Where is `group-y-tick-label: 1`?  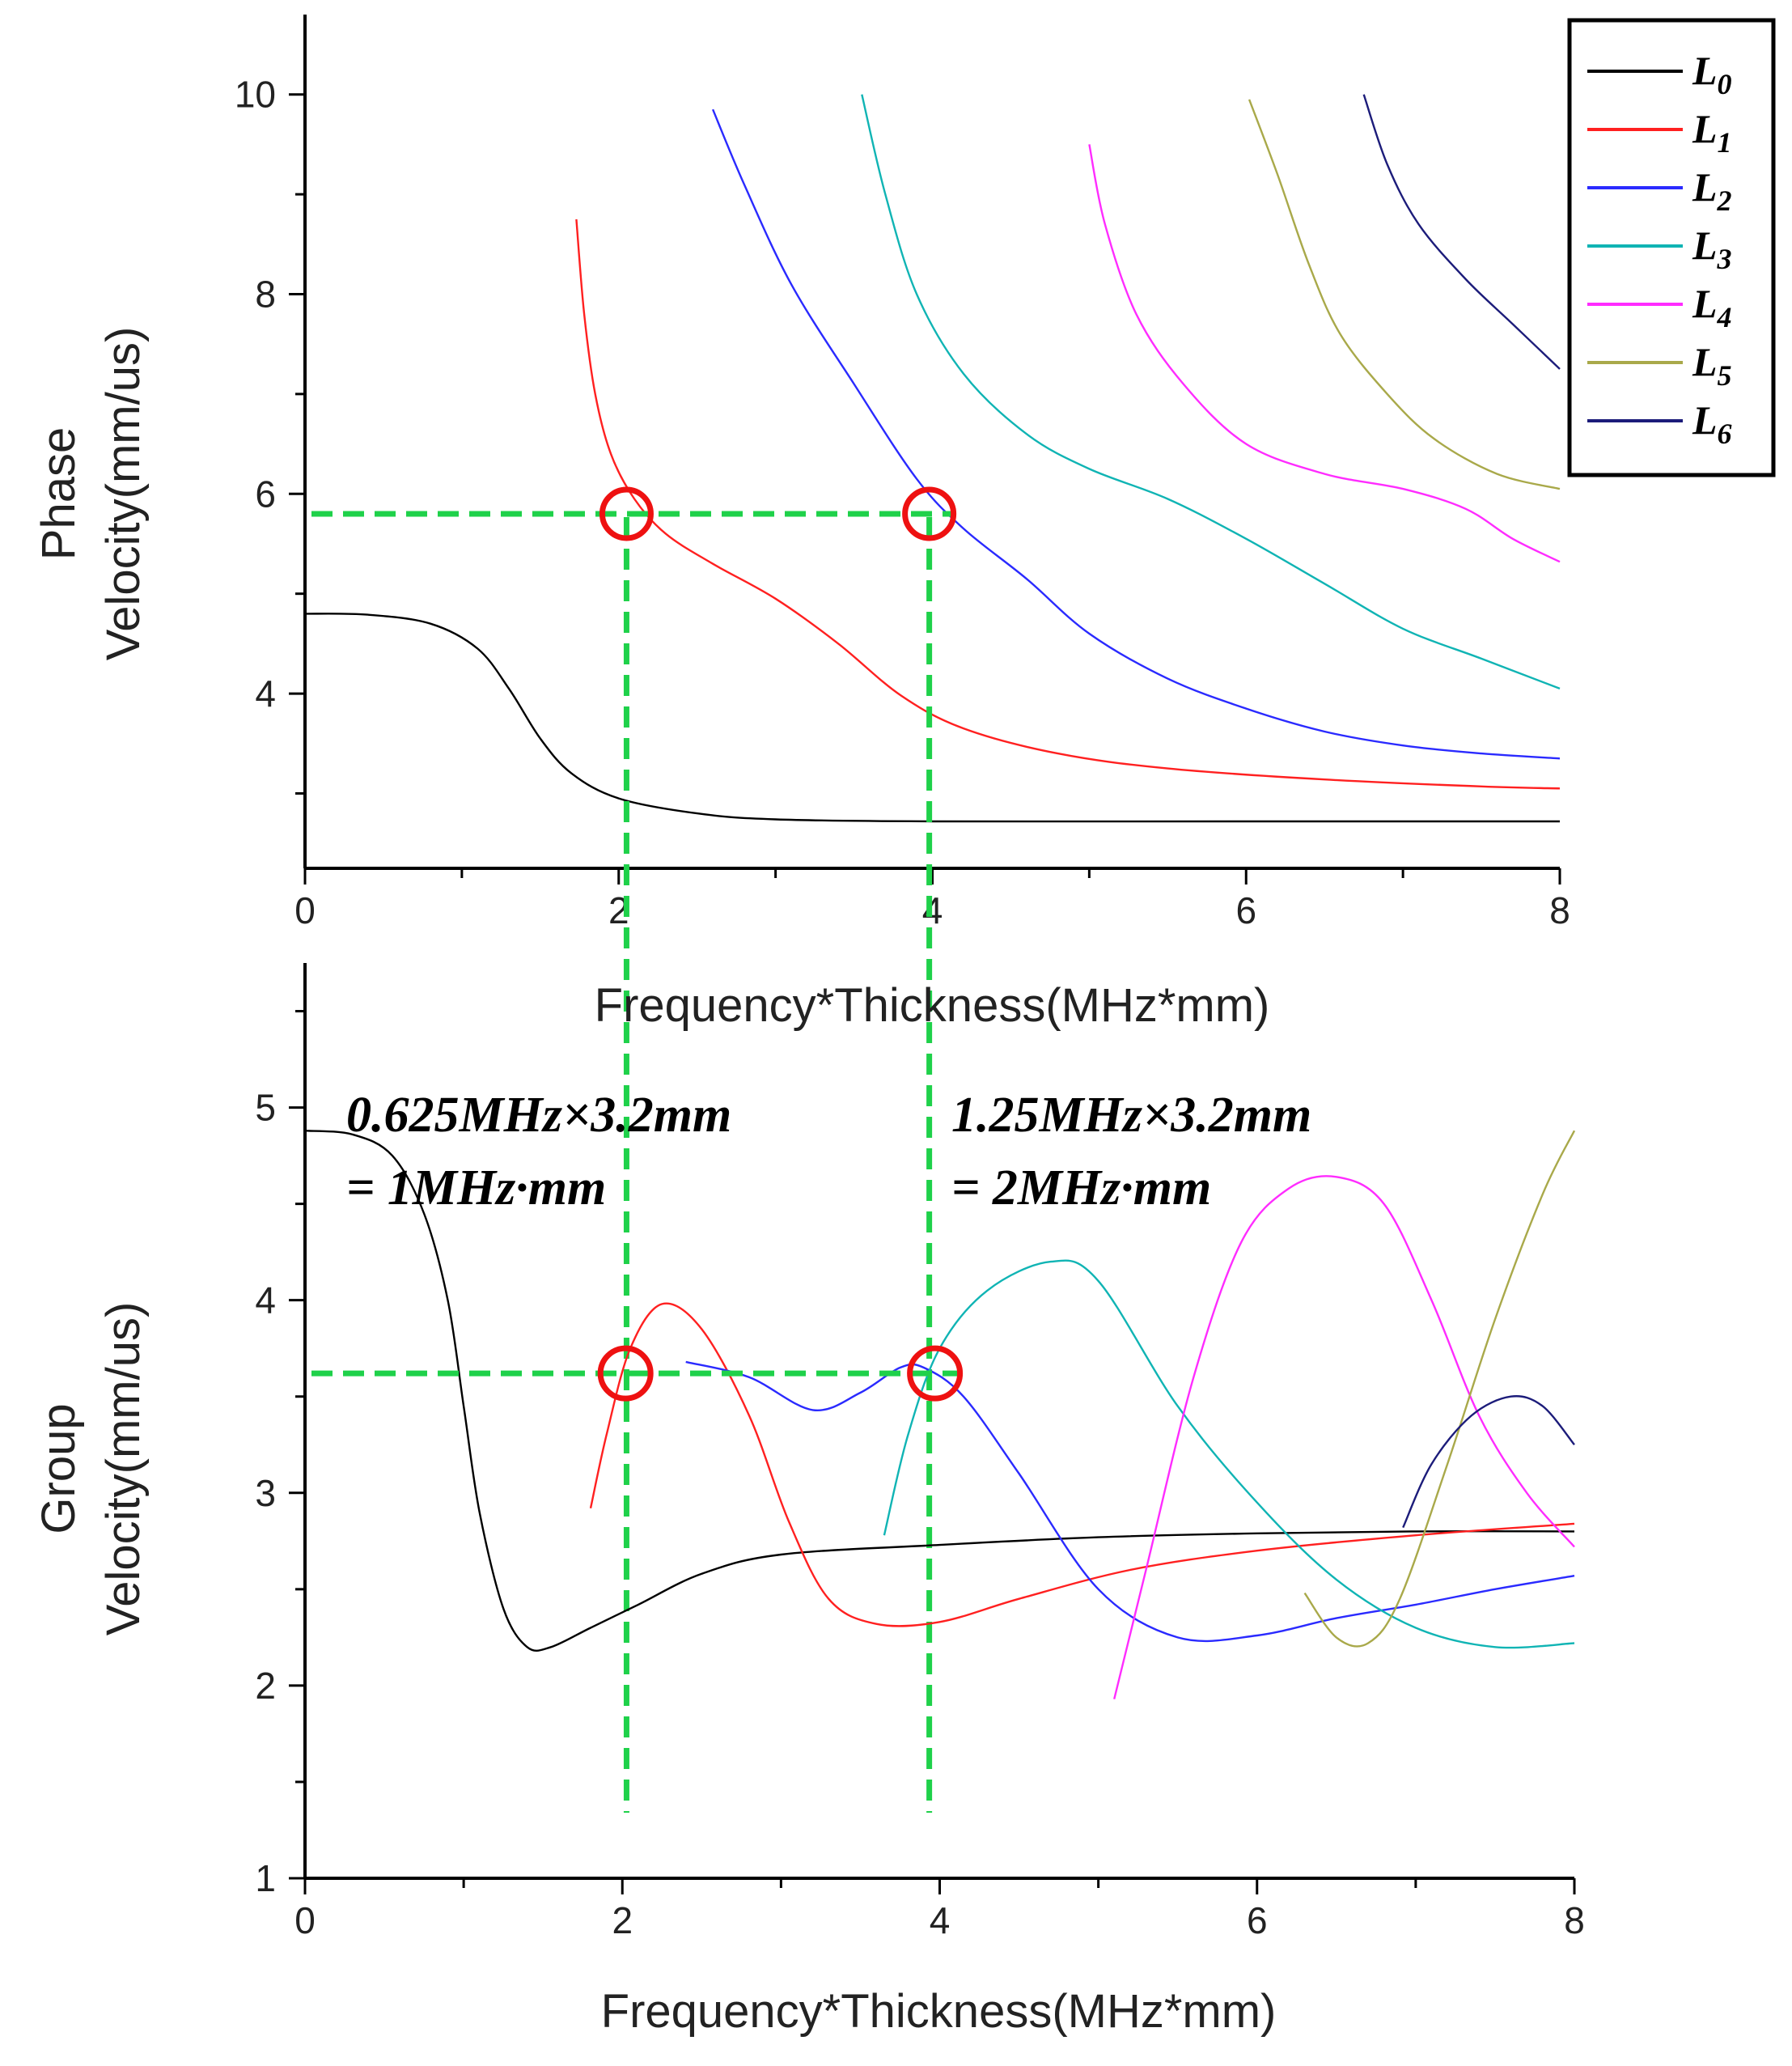 group-y-tick-label: 1 is located at coordinates (266, 1878).